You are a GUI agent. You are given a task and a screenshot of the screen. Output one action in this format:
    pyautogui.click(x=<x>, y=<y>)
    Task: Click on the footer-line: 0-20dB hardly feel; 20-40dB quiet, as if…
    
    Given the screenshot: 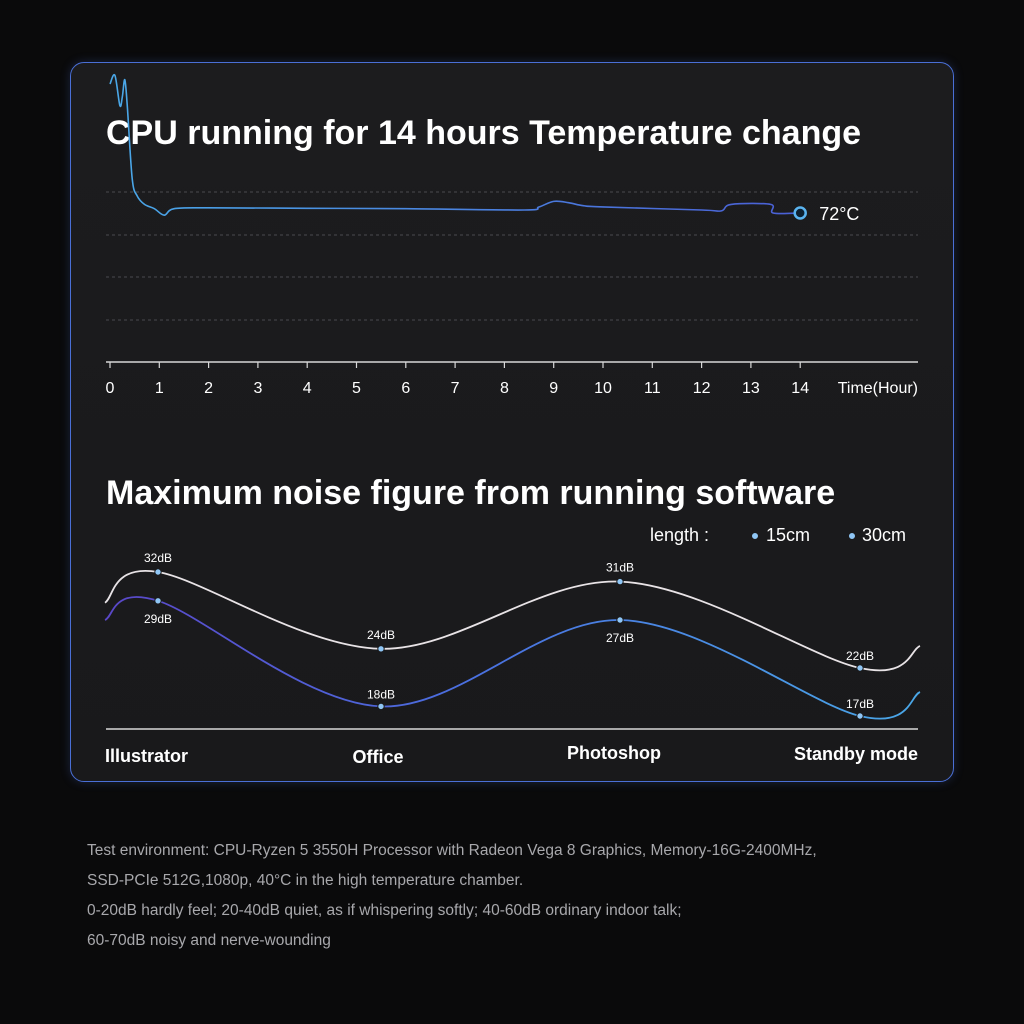 What is the action you would take?
    pyautogui.click(x=384, y=910)
    